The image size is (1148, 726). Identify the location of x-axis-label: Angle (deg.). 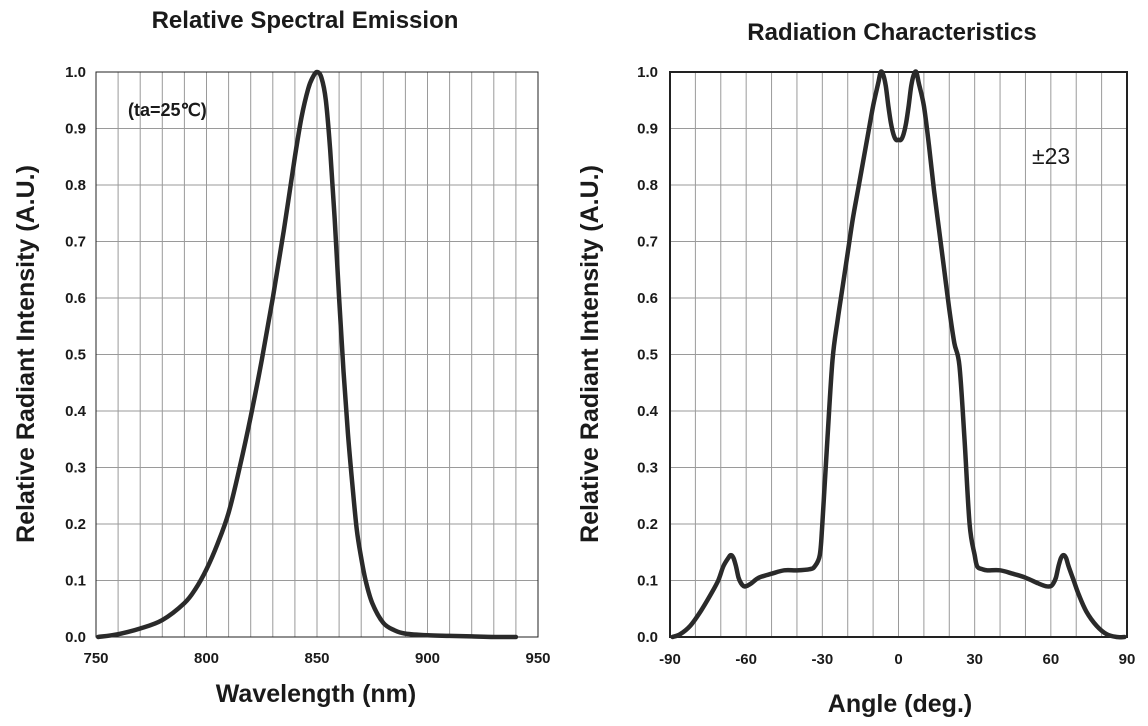
(900, 704).